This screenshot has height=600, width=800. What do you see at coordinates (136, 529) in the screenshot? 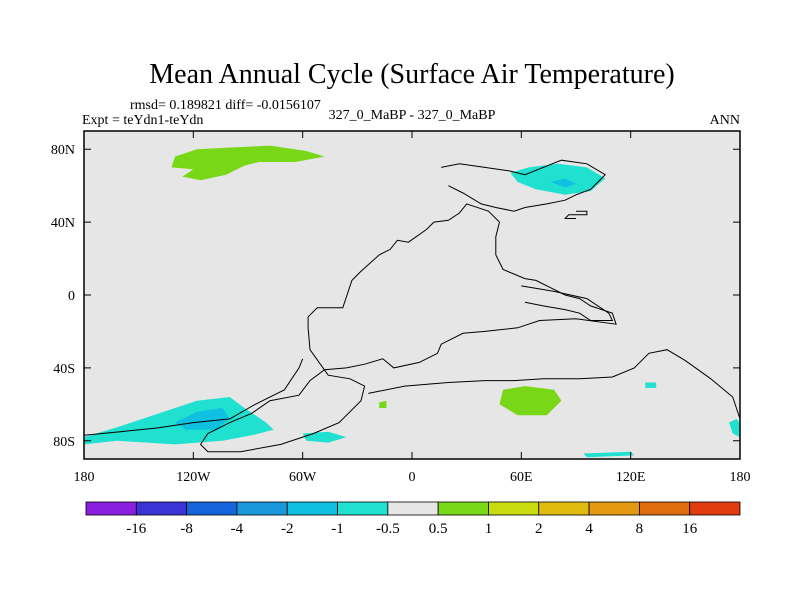
I see `colorbar-label: -16` at bounding box center [136, 529].